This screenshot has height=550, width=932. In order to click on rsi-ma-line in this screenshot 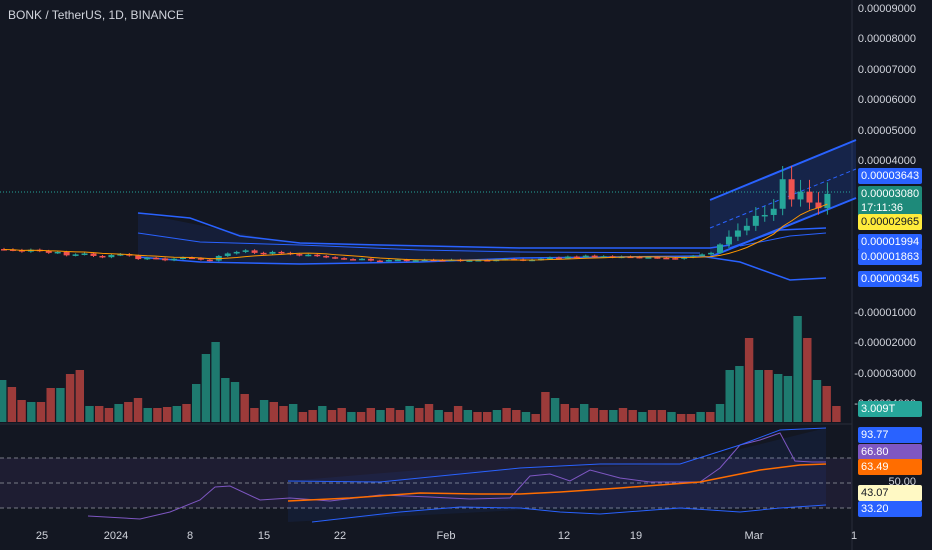, I will do `click(557, 482)`.